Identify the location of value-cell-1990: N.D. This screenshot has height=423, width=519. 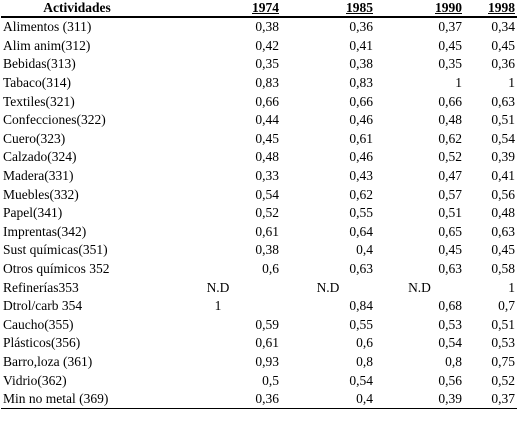
(419, 287).